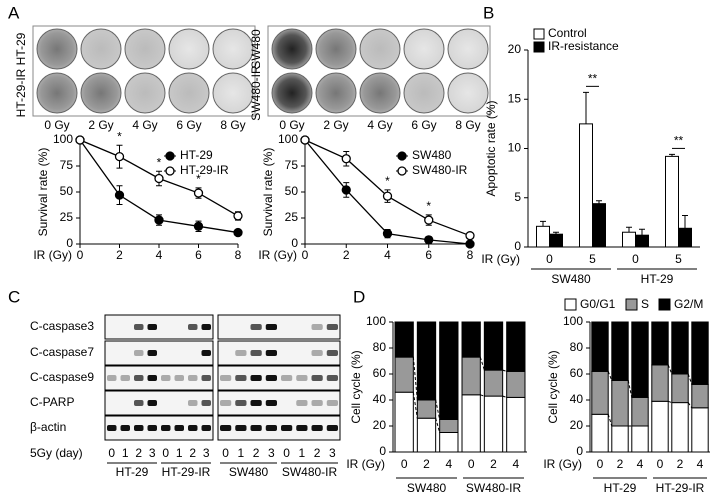 The image size is (714, 502). What do you see at coordinates (67, 217) in the screenshot?
I see `y-tick-label: 25` at bounding box center [67, 217].